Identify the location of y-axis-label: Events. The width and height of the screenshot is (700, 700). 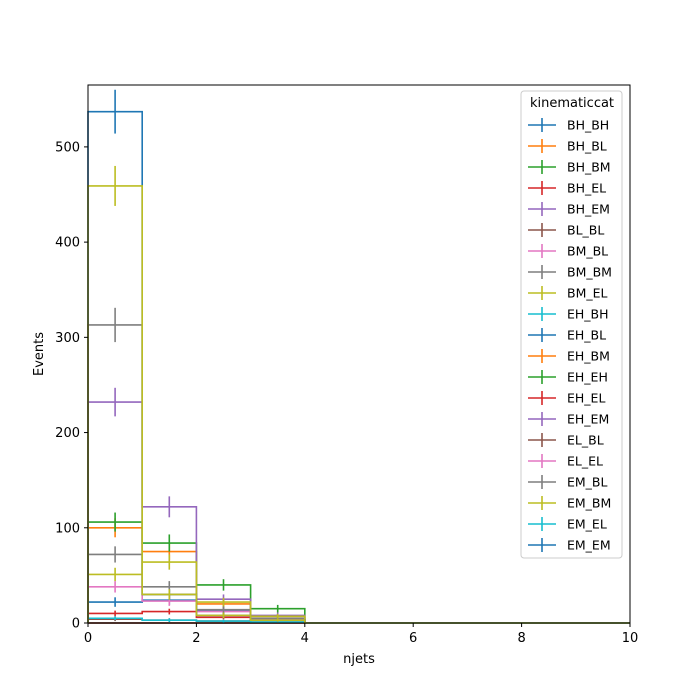
(39, 354).